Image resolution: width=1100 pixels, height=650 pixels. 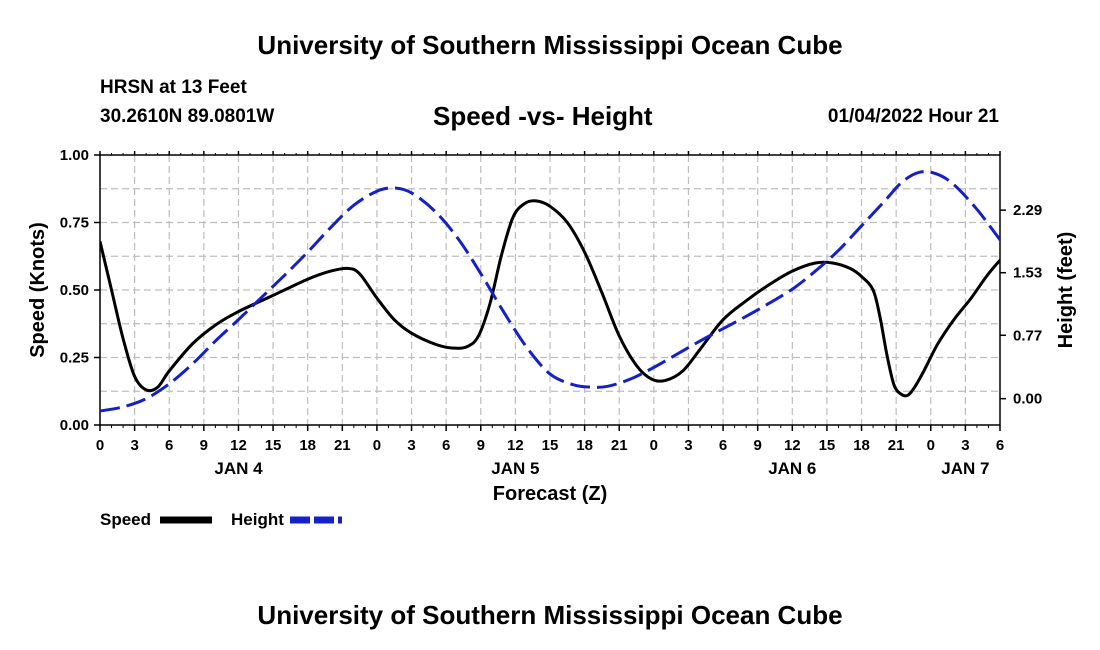 I want to click on x-day-label: JAN 4, so click(x=238, y=468).